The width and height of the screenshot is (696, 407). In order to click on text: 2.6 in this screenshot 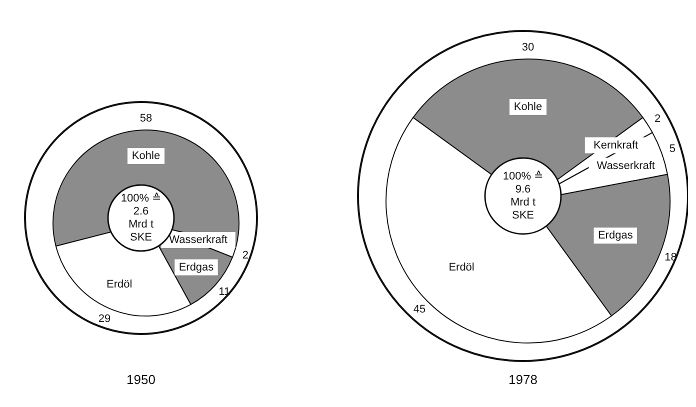, I will do `click(141, 212)`.